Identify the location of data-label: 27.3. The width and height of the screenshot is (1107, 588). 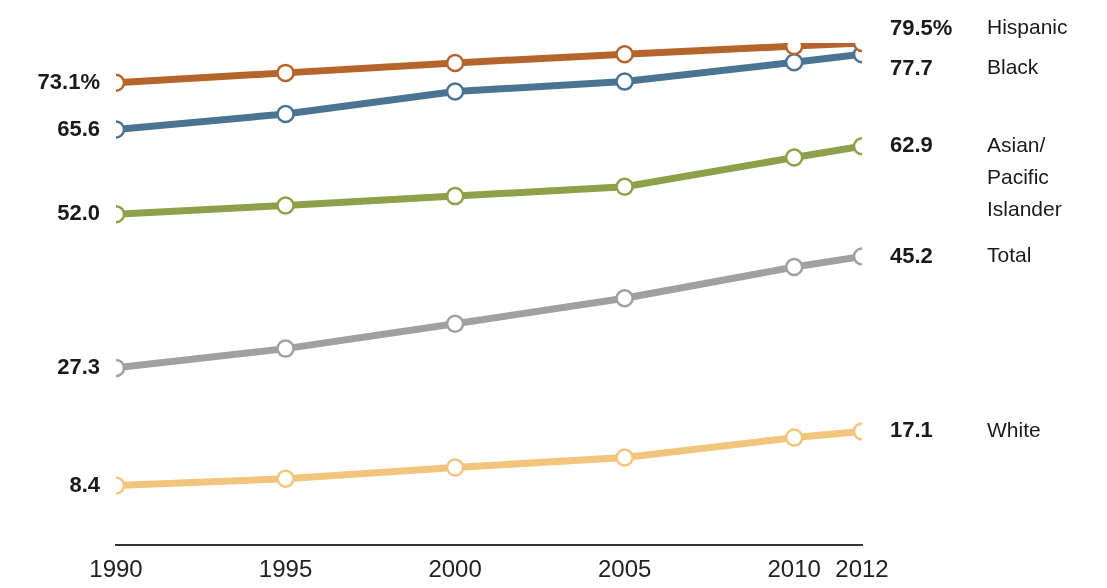
(78, 366).